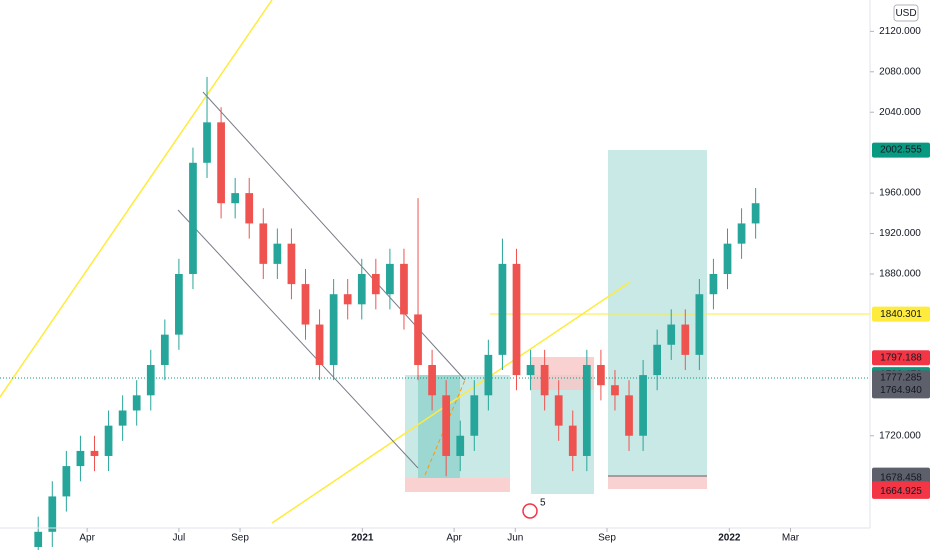 Image resolution: width=932 pixels, height=550 pixels. Describe the element at coordinates (900, 71) in the screenshot. I see `y-tick-label: 2080.000` at that location.